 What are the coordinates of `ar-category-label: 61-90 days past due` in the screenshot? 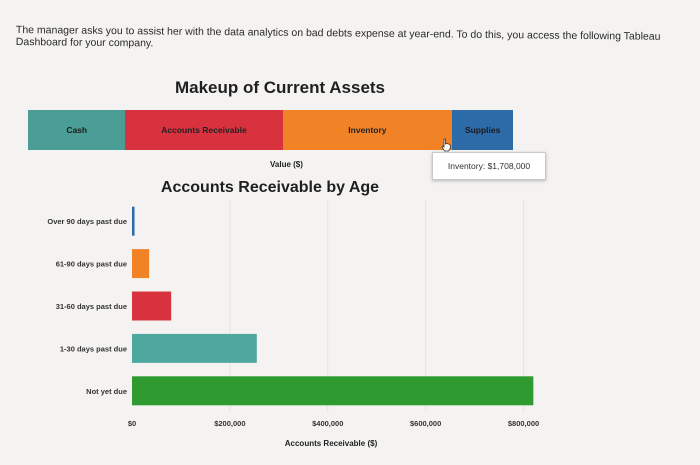 It's located at (91, 264).